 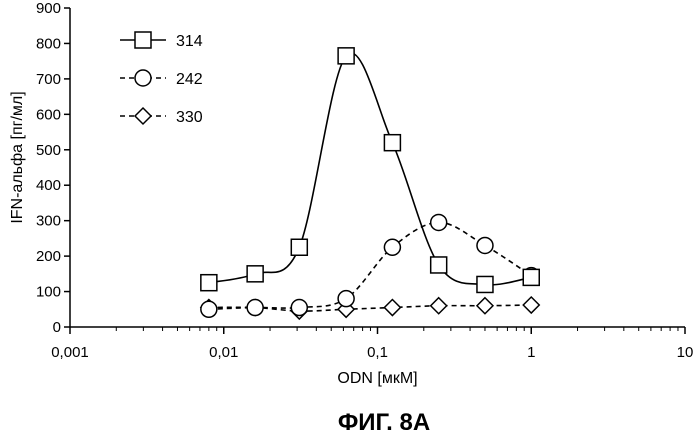 What do you see at coordinates (48, 256) in the screenshot?
I see `y-tick-label: 200` at bounding box center [48, 256].